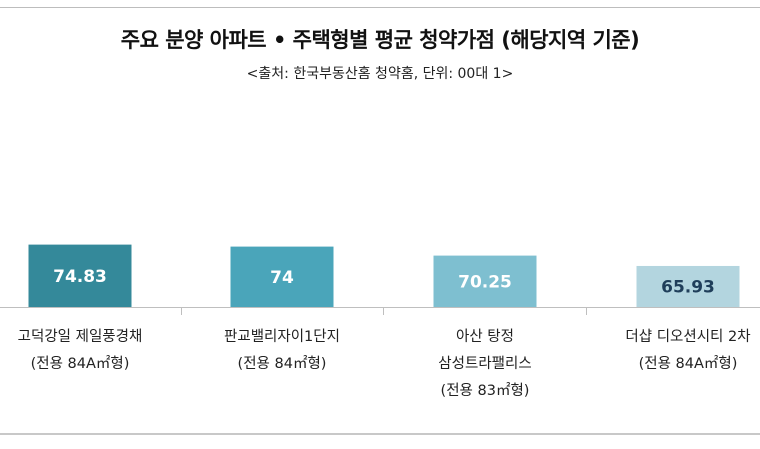  What do you see at coordinates (484, 363) in the screenshot?
I see `category-label: 삼성트라팰리스` at bounding box center [484, 363].